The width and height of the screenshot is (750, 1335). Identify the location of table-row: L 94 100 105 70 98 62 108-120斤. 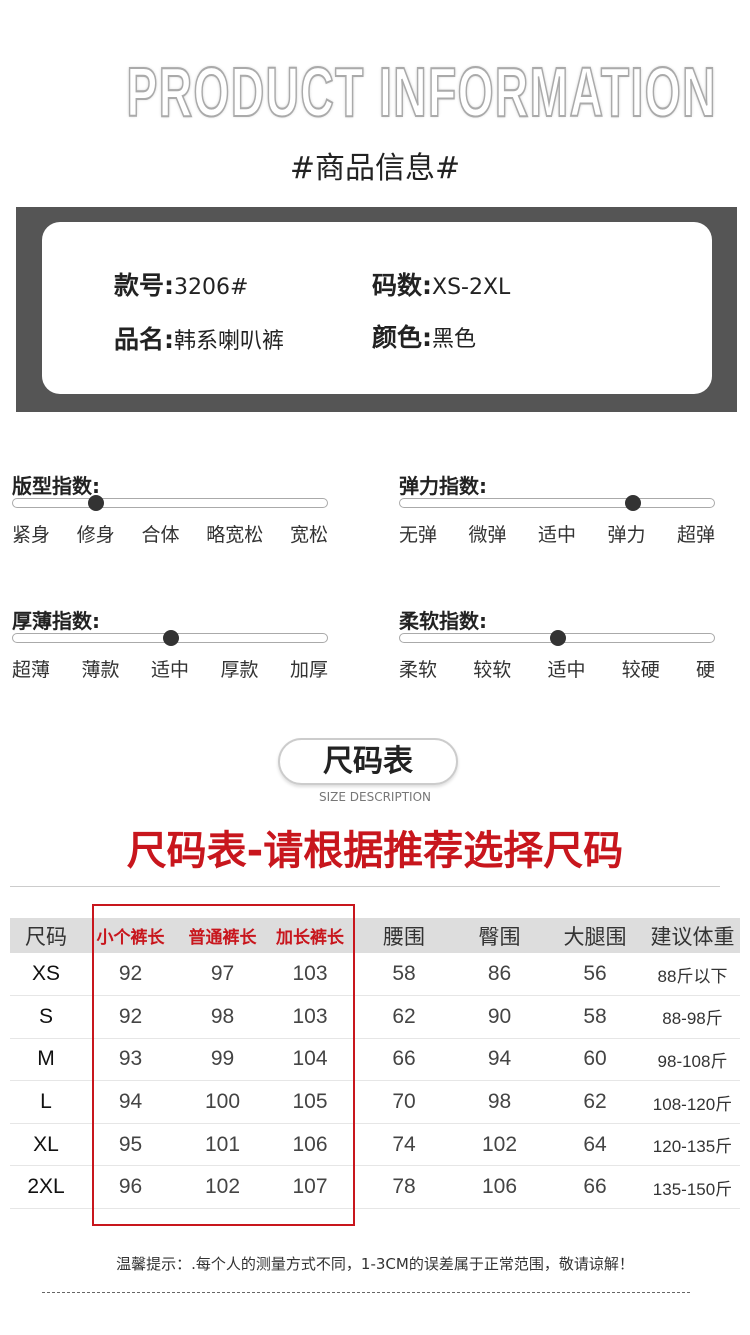
(375, 1102).